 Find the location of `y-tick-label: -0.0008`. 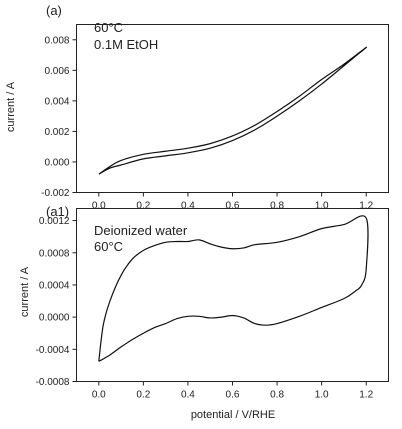

y-tick-label: -0.0008 is located at coordinates (53, 382).